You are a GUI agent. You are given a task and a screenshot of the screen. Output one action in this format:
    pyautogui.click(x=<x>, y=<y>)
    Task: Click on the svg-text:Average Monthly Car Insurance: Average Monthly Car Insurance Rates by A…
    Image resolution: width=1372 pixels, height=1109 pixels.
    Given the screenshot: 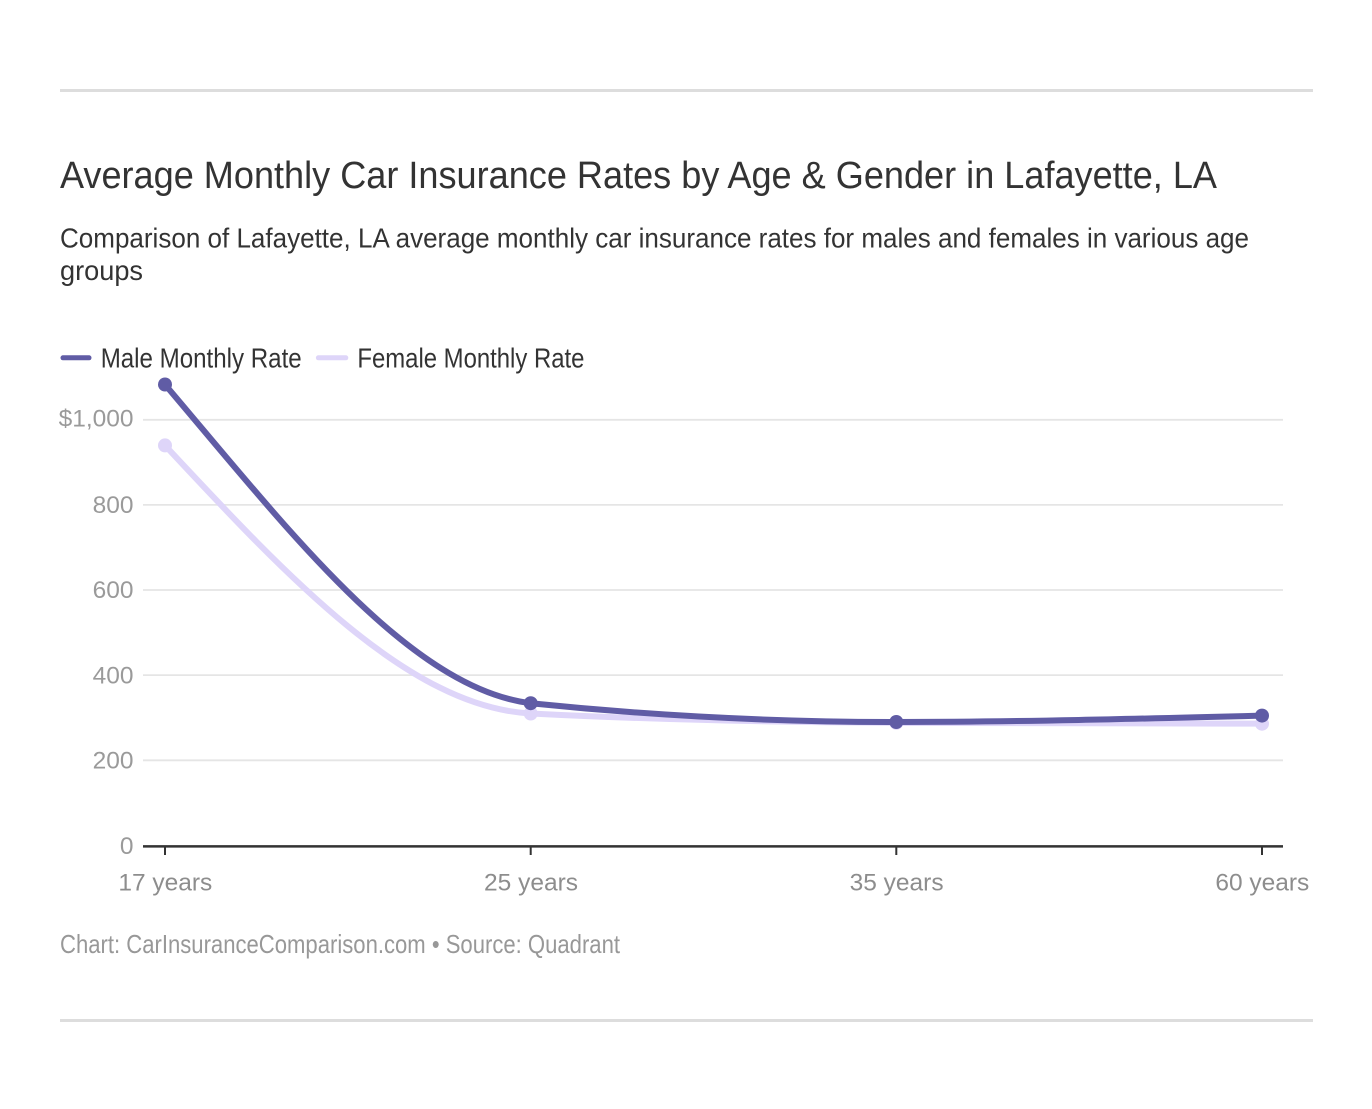 What is the action you would take?
    pyautogui.click(x=639, y=176)
    